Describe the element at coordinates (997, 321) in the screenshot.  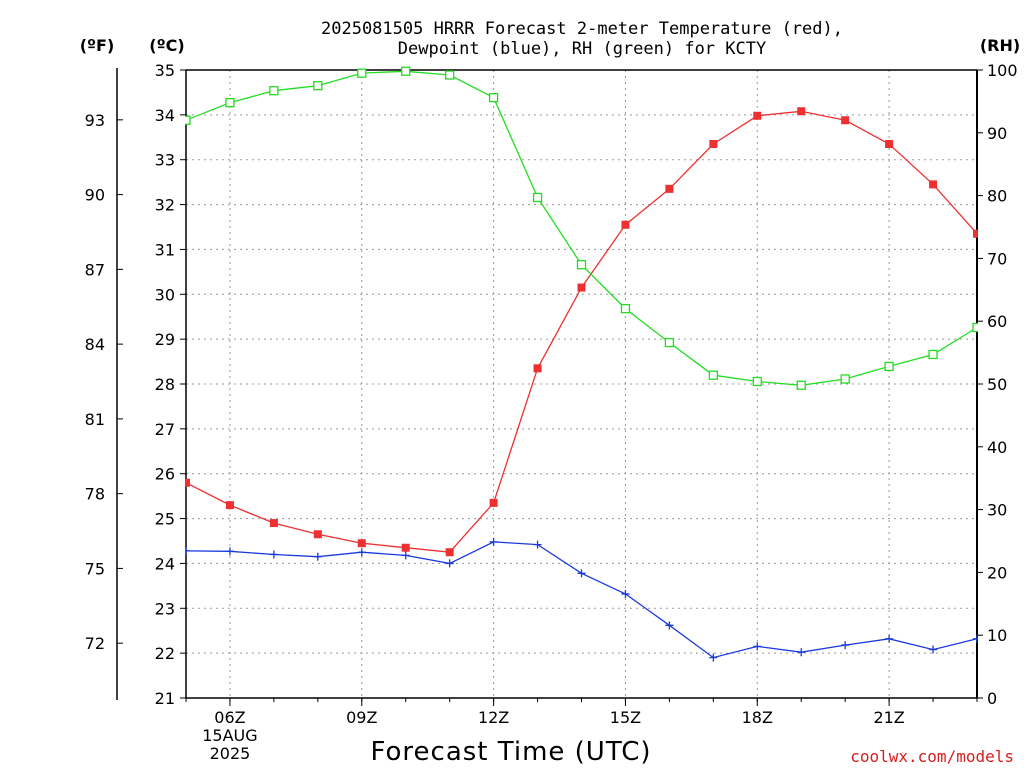
I see `rh-tick-label: 60` at that location.